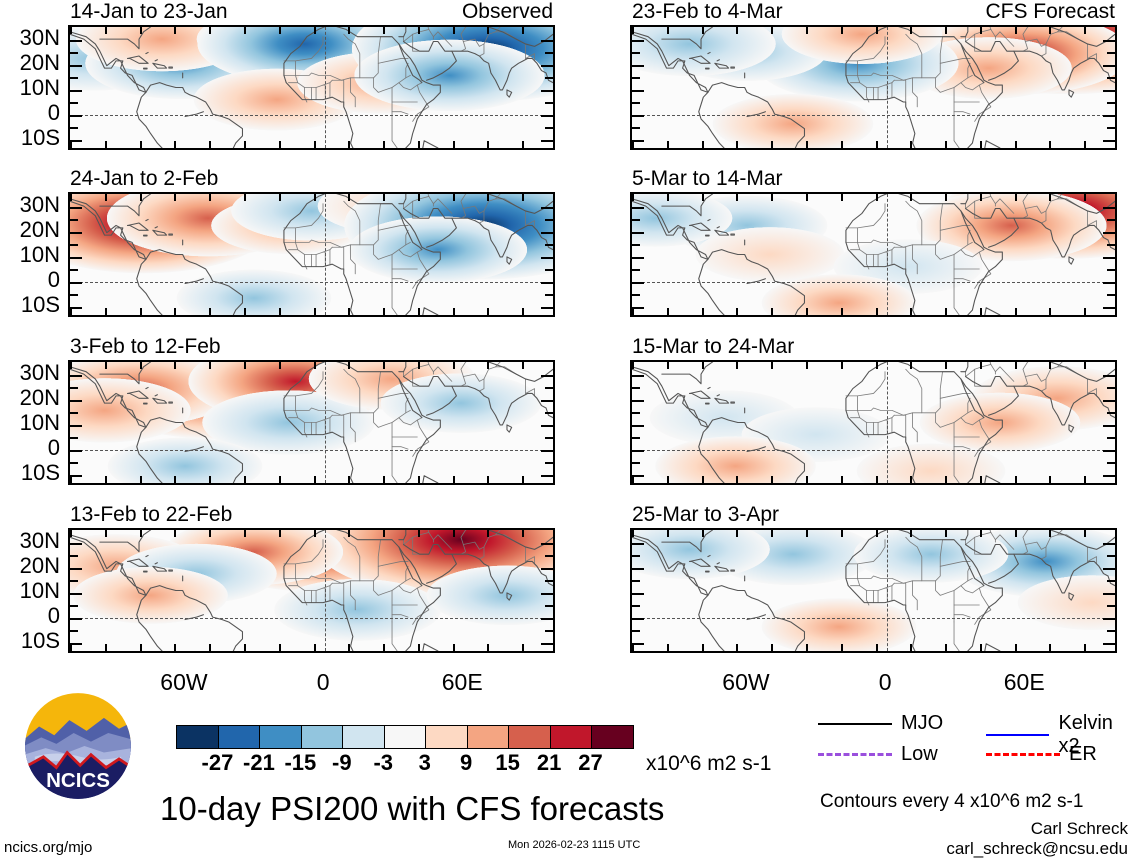 The width and height of the screenshot is (1135, 860). Describe the element at coordinates (507, 11) in the screenshot. I see `column-header-left: Observed` at that location.